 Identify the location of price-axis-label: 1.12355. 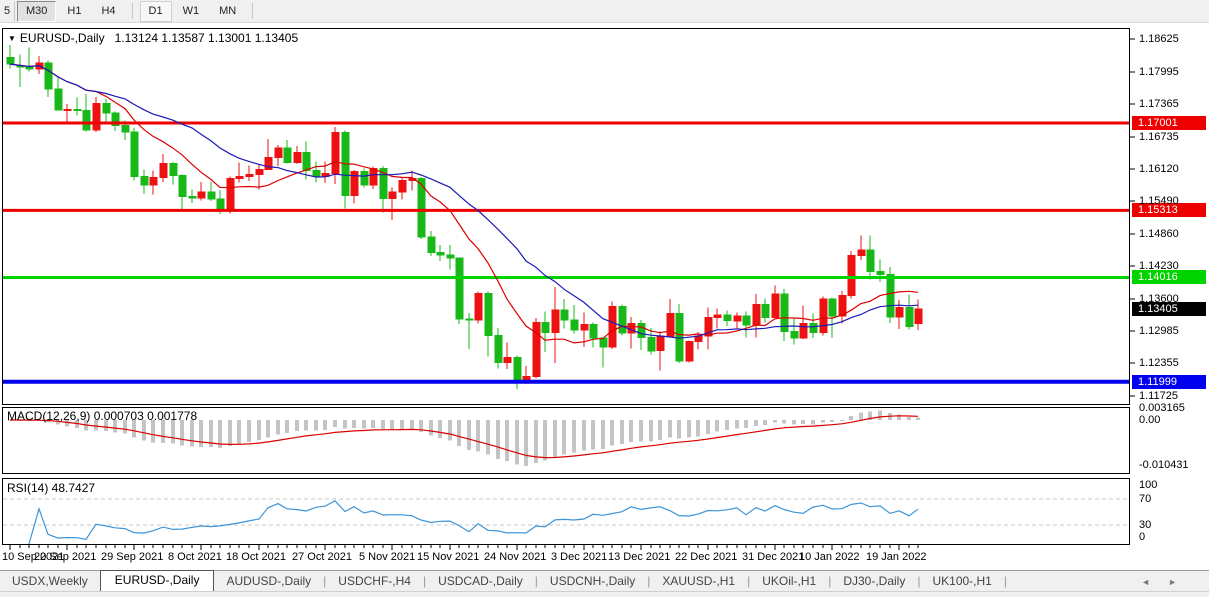
(1159, 363).